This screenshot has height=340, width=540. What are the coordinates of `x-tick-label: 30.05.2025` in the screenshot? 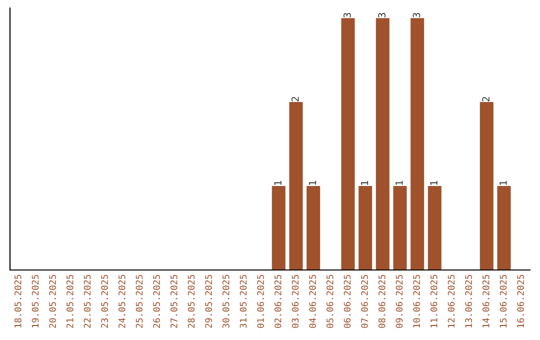 It's located at (226, 301).